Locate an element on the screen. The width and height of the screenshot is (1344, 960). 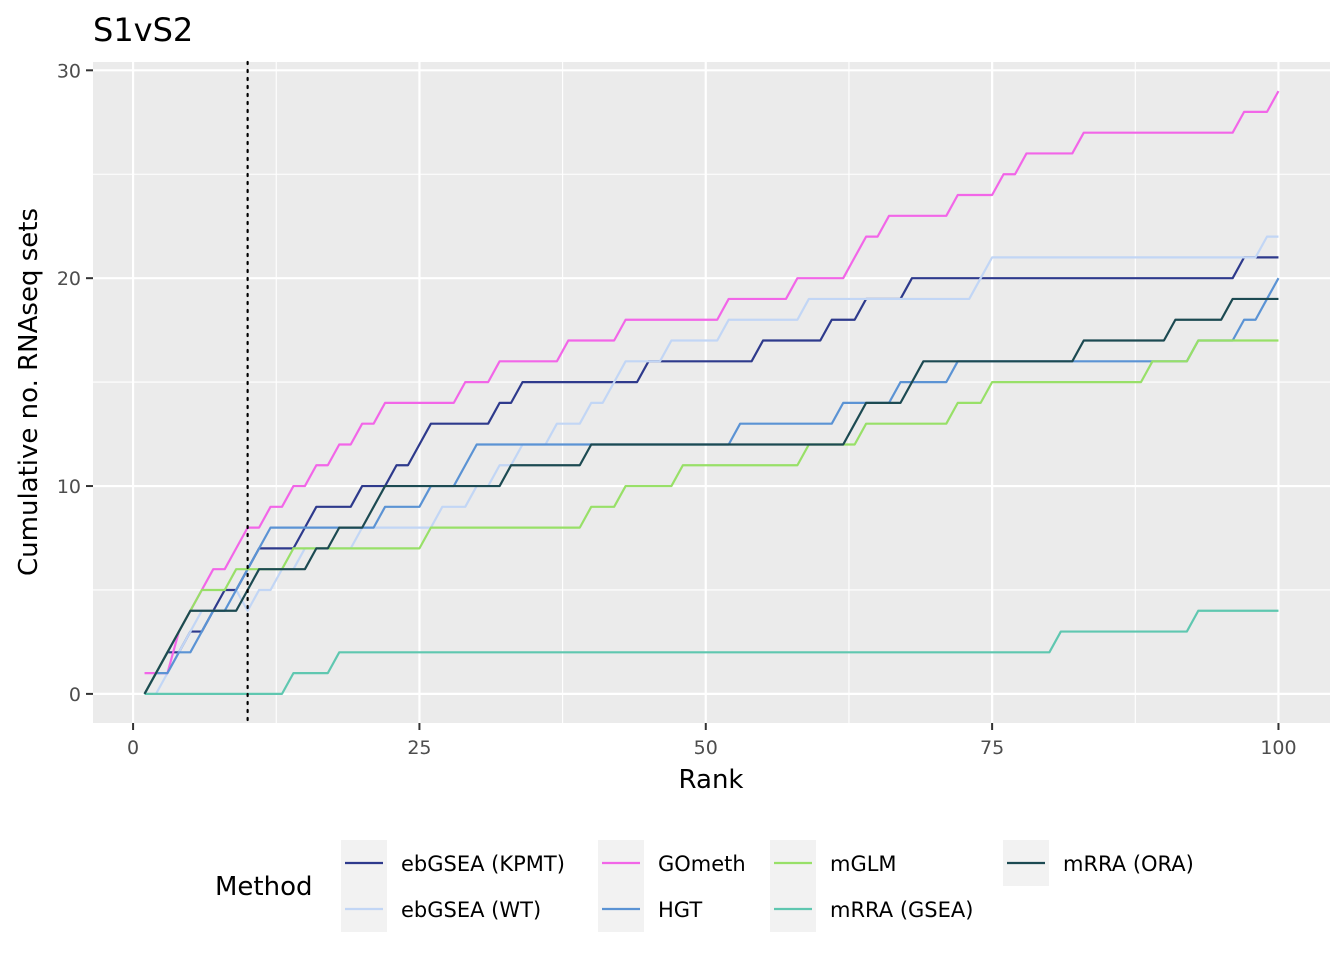
y-tick-label: 30 is located at coordinates (69, 71).